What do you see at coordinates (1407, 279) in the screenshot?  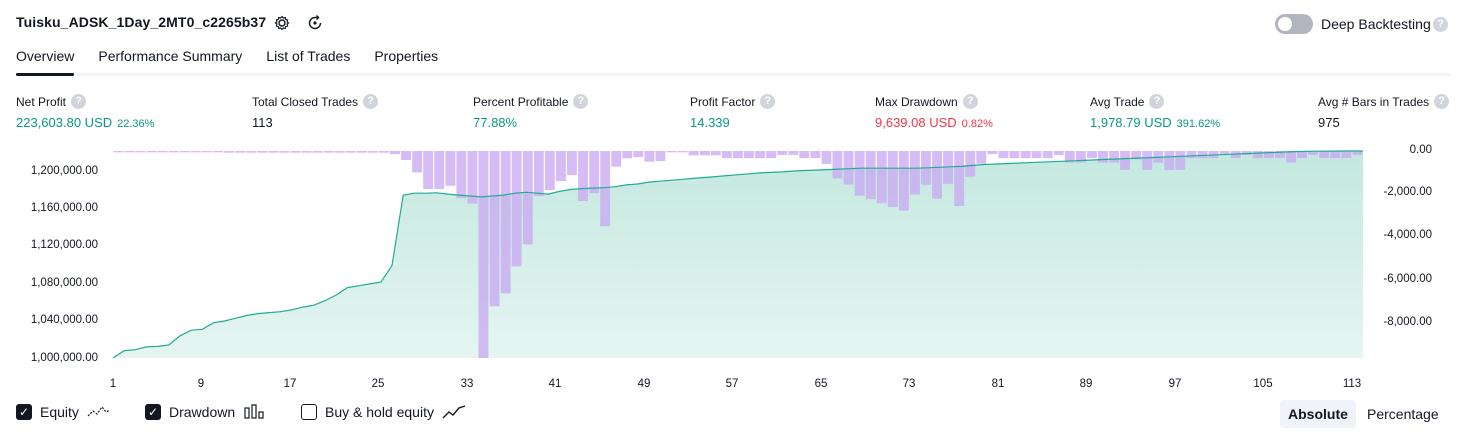 I see `right-axis-tick: -6,000.00` at bounding box center [1407, 279].